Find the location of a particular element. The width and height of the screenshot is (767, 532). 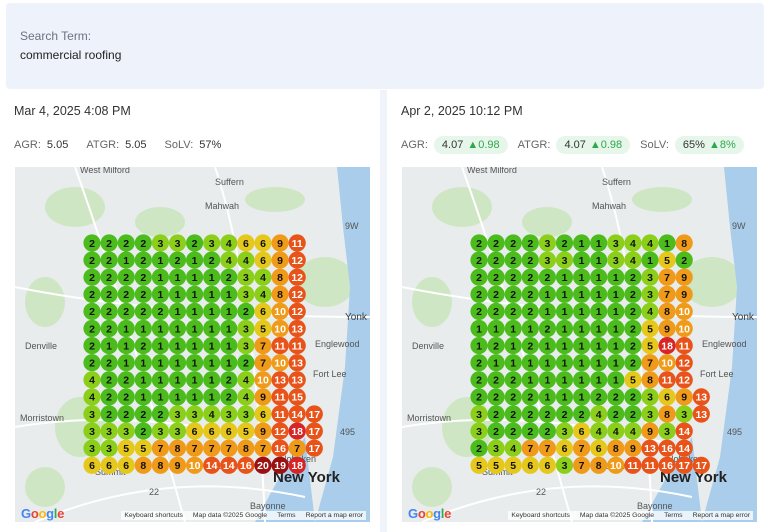

rank-pin: 15 is located at coordinates (297, 397).